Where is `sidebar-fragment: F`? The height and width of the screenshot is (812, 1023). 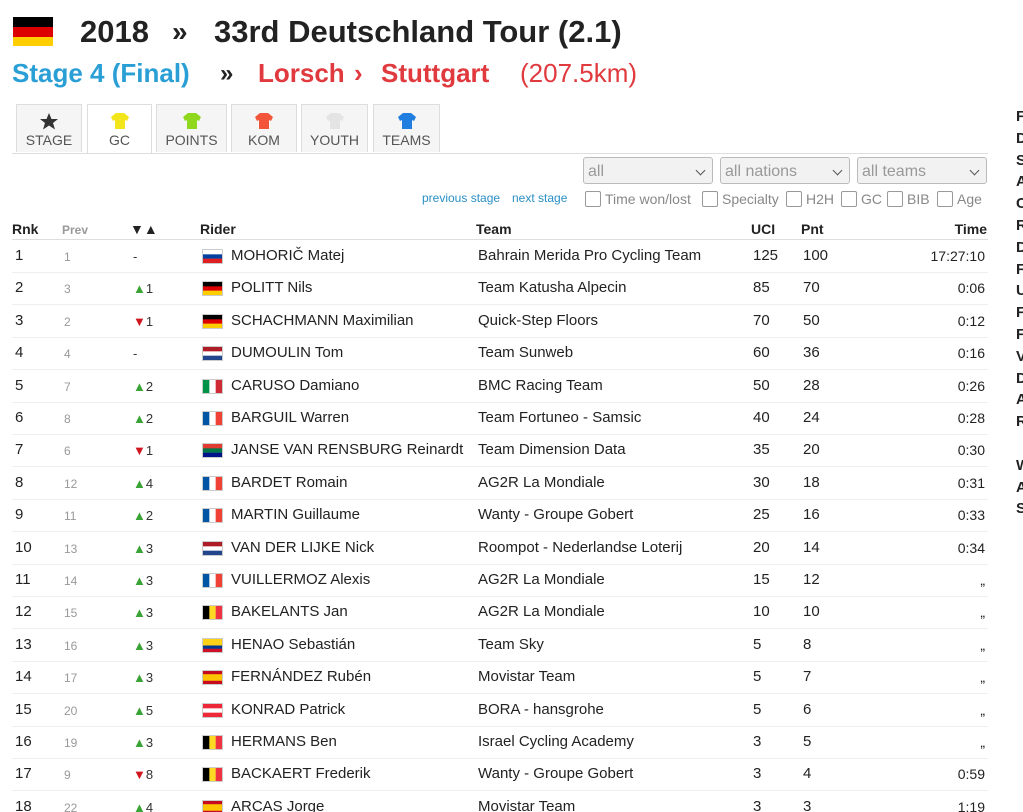 sidebar-fragment: F is located at coordinates (1019, 334).